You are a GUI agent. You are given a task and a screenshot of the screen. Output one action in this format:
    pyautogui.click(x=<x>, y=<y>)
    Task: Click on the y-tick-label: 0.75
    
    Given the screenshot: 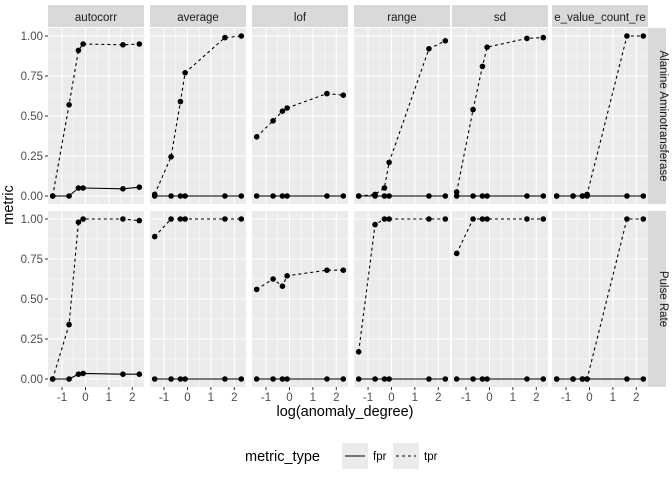 What is the action you would take?
    pyautogui.click(x=32, y=77)
    